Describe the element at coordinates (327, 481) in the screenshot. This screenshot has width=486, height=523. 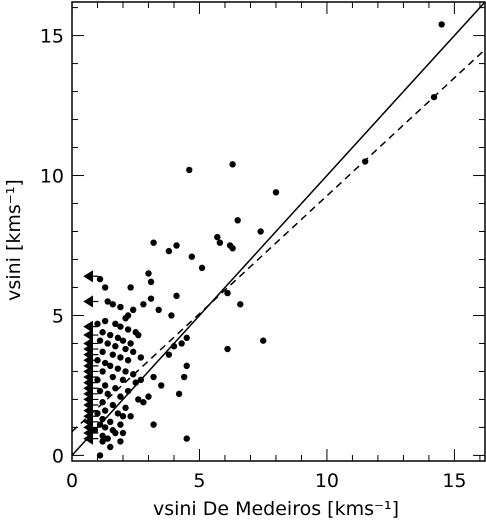
I see `x-tick-label: 10` at that location.